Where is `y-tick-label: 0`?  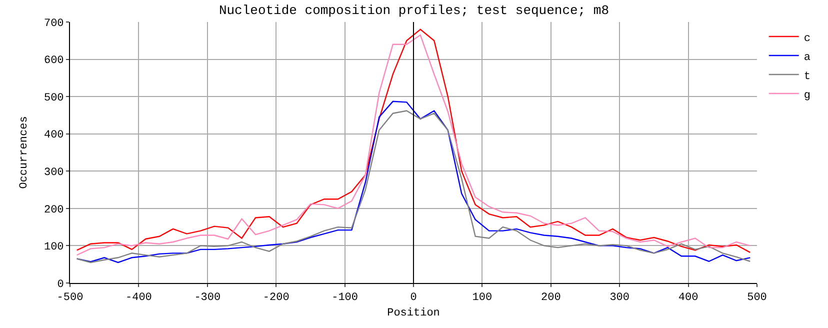 y-tick-label: 0 is located at coordinates (60, 284).